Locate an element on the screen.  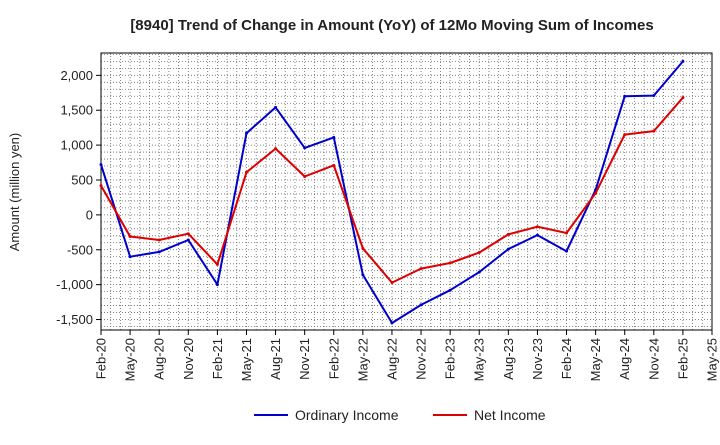
x-tick-label: Feb-22 is located at coordinates (333, 358).